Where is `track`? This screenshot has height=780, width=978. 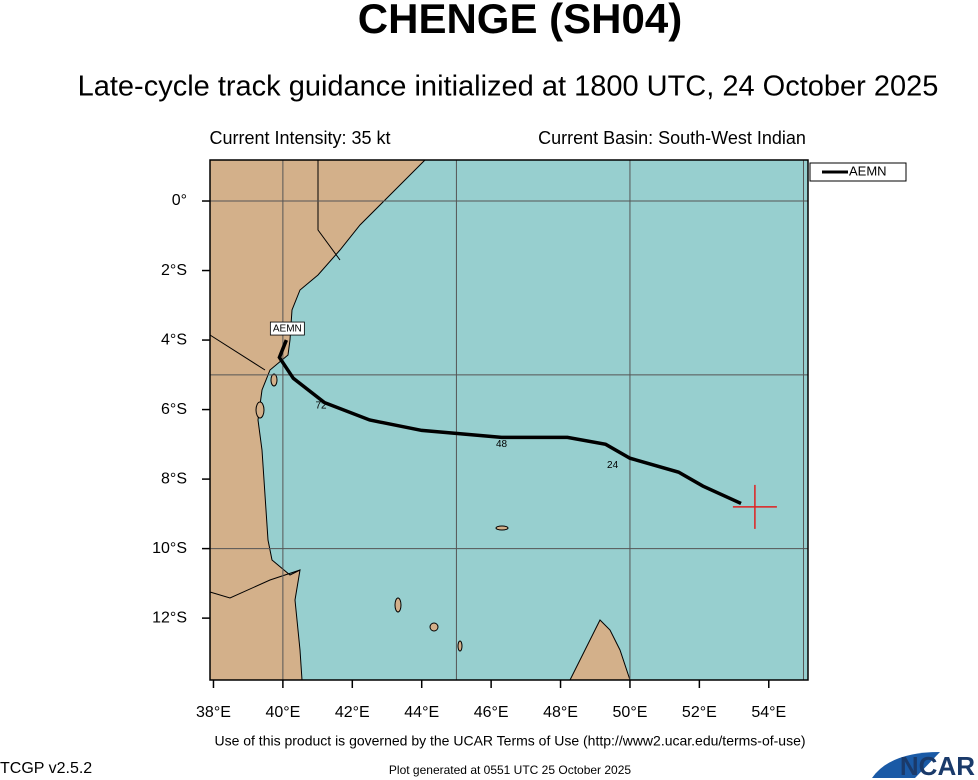 track is located at coordinates (509, 422).